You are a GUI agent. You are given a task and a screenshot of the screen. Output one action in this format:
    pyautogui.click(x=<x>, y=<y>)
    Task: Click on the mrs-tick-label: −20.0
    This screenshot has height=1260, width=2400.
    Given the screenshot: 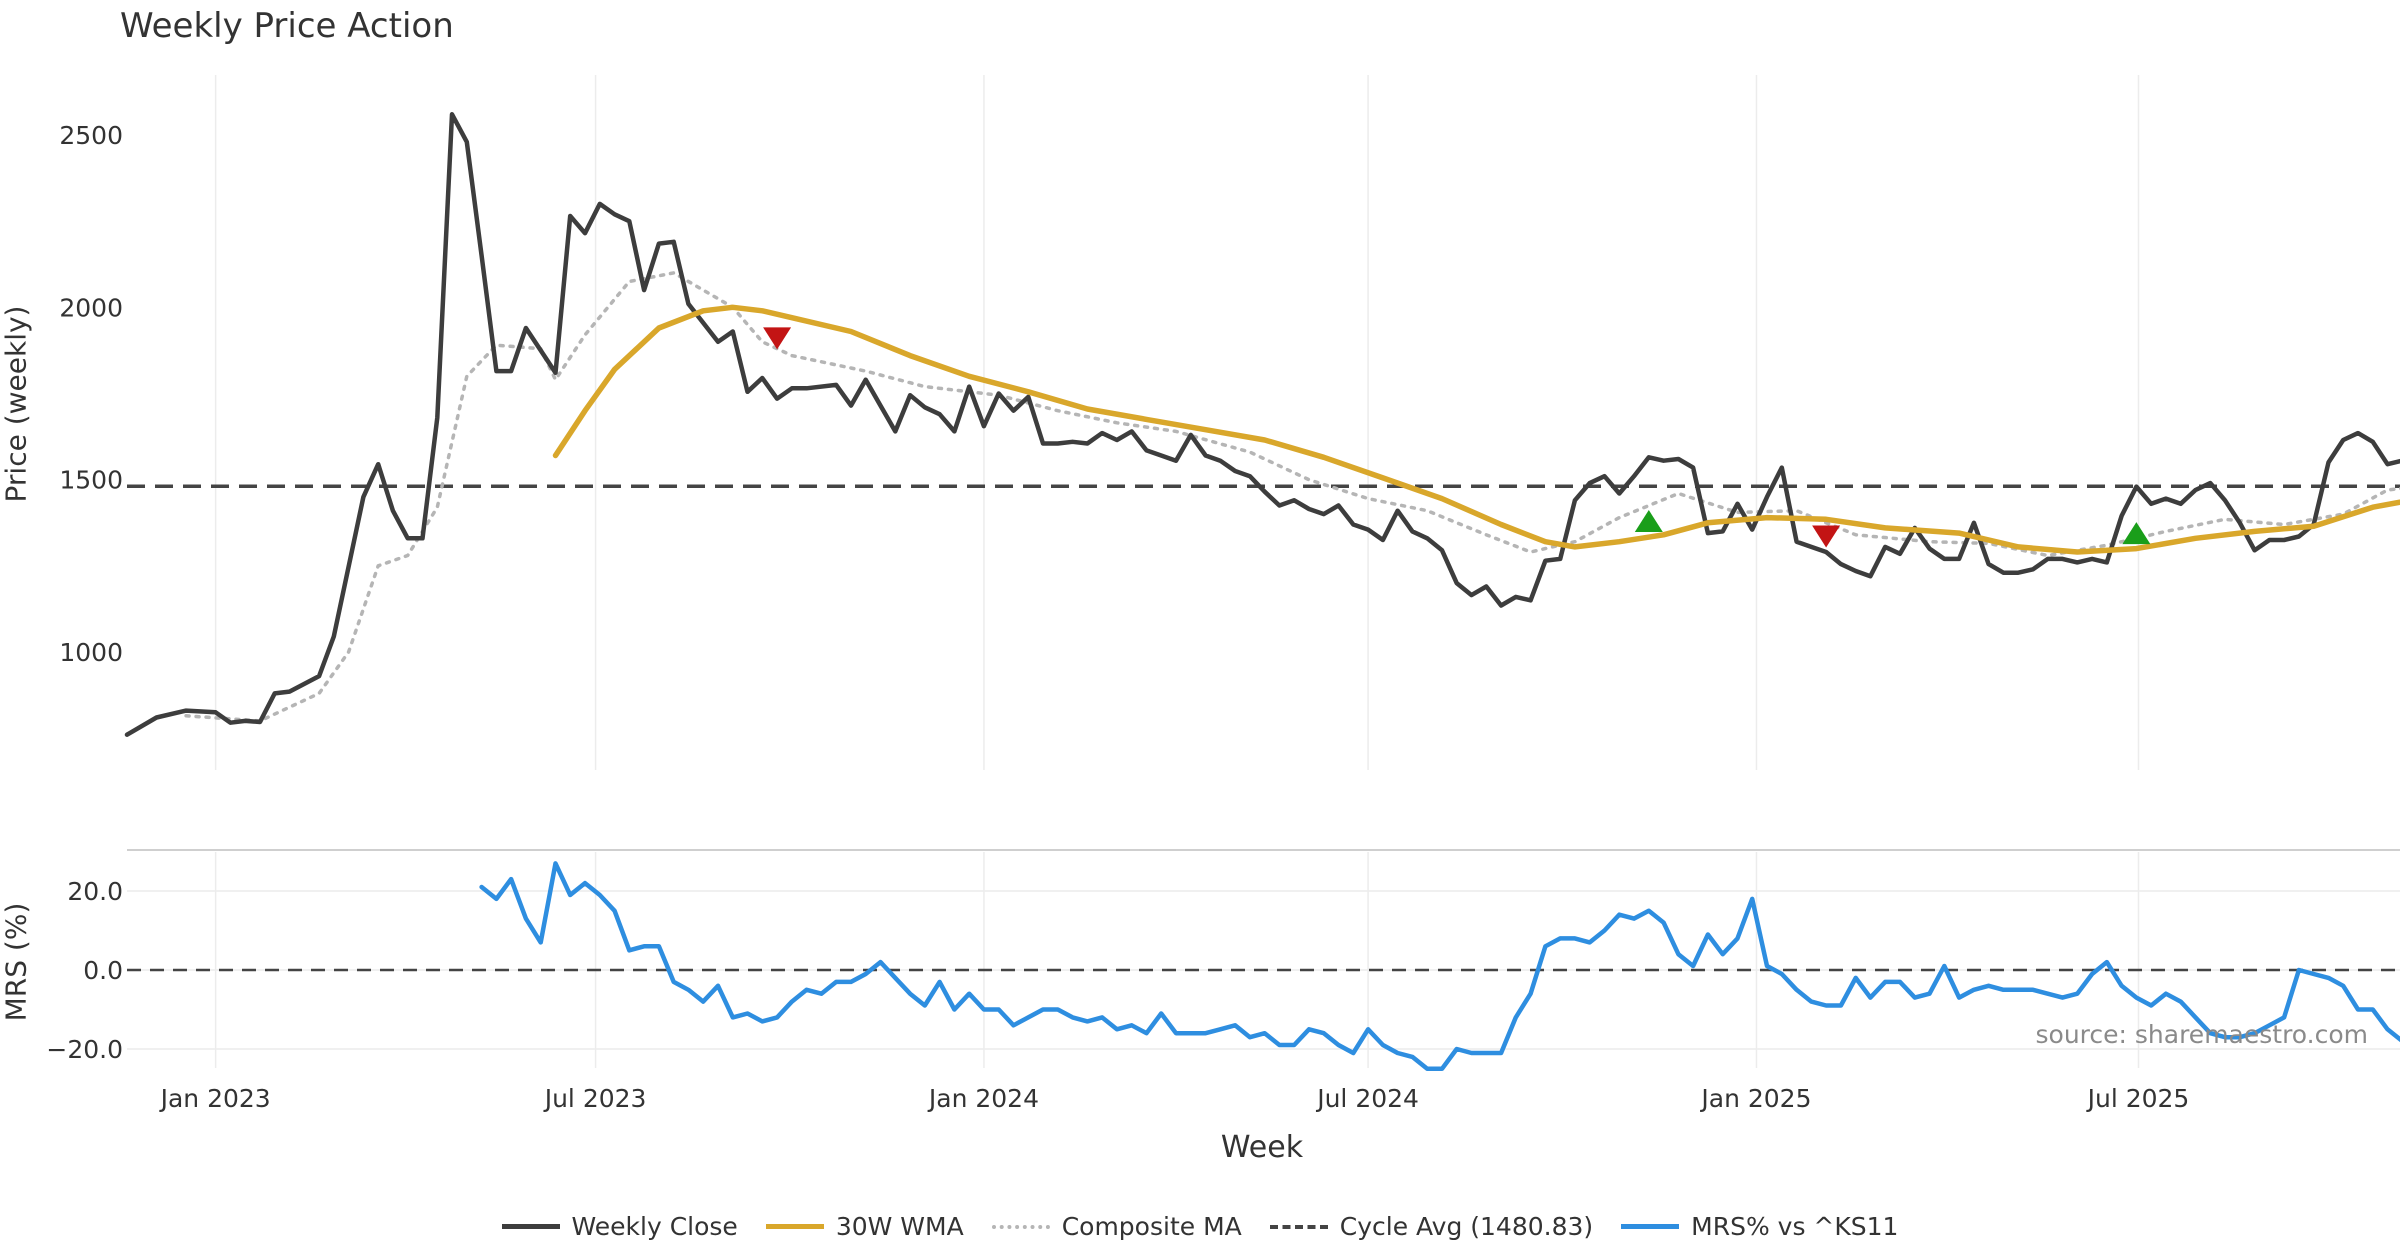 What is the action you would take?
    pyautogui.click(x=84, y=1049)
    